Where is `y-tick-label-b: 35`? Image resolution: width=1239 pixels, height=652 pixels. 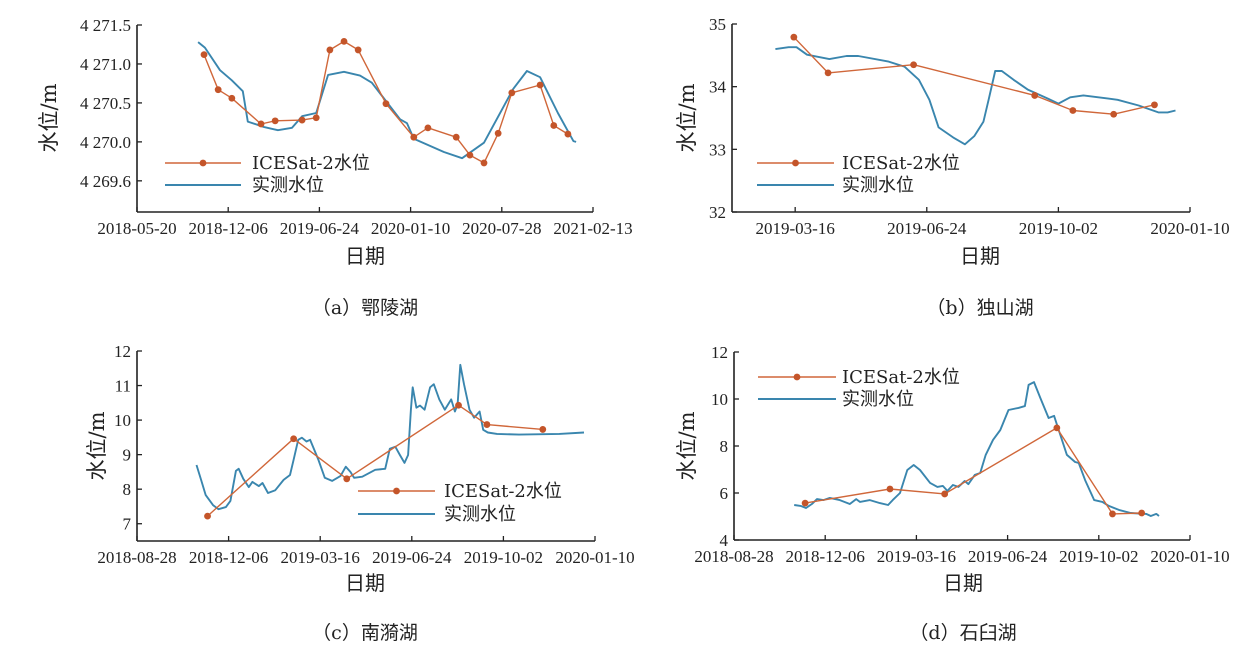
y-tick-label-b: 35 is located at coordinates (717, 24).